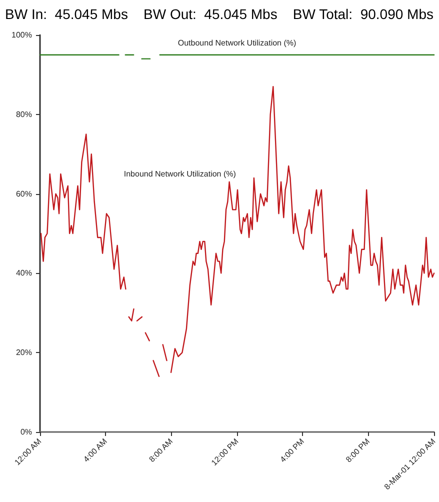  I want to click on x-tick-label: 4:00 PM, so click(292, 450).